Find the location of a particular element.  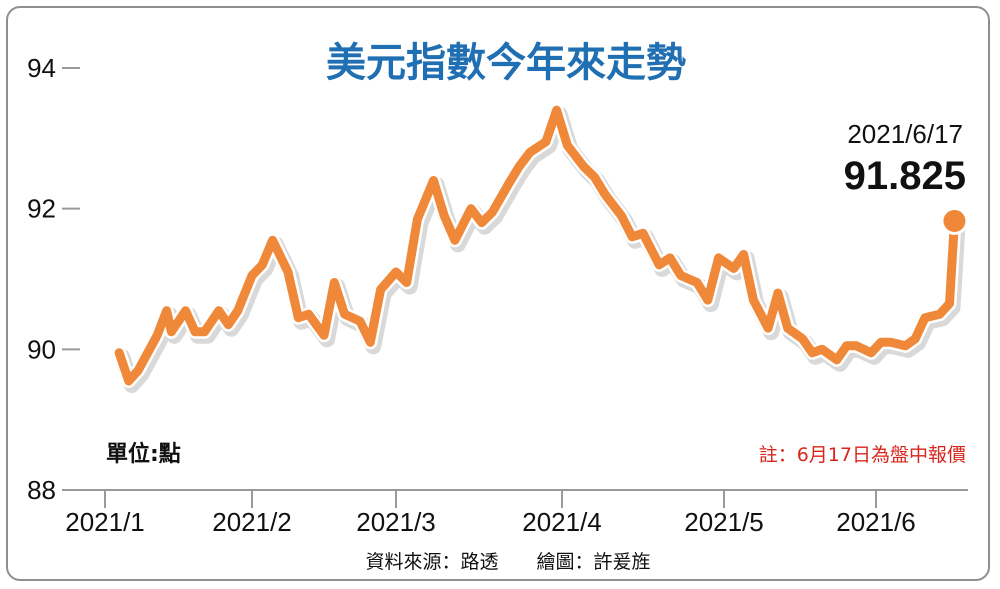

y-tick-label: 88 is located at coordinates (41, 490).